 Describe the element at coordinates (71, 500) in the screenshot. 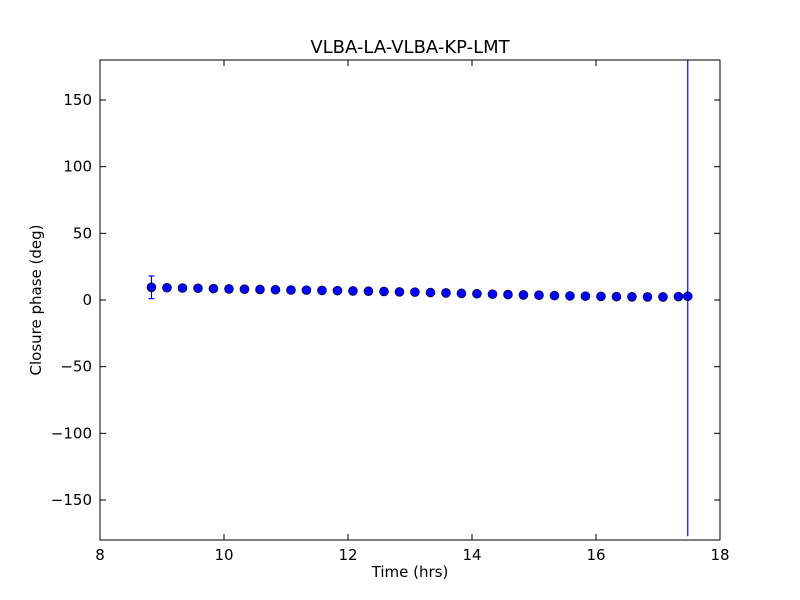

I see `y-tick-label: −150` at that location.